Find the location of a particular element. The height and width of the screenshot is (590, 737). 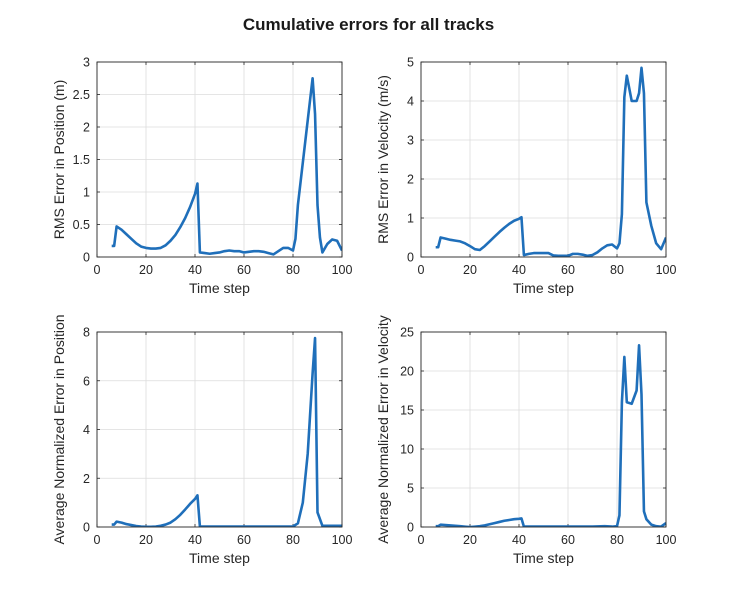

y-tick-label: 20 is located at coordinates (407, 372).